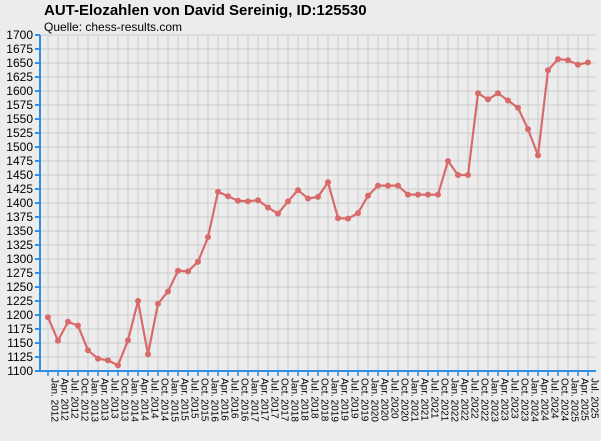 This screenshot has width=601, height=441. I want to click on y-tick-label: 1225, so click(19, 301).